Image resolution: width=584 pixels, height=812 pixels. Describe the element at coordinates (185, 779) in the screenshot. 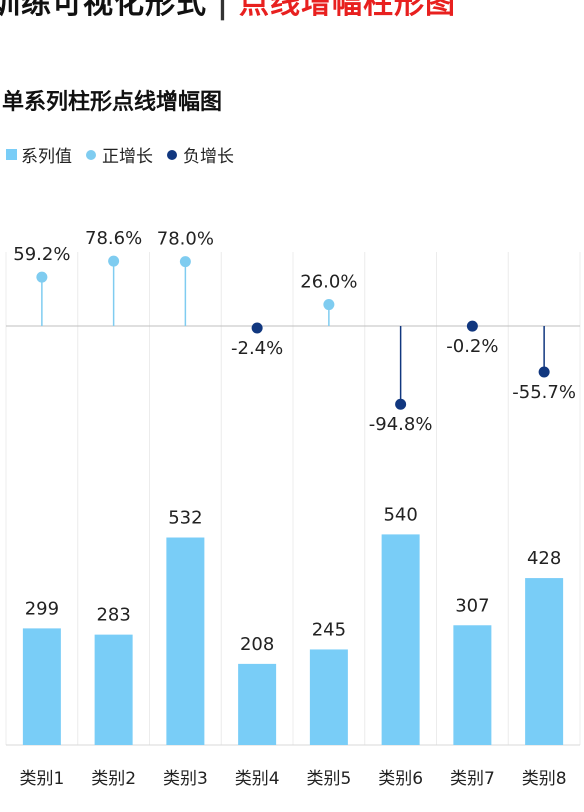

I see `category-label: 类别3` at that location.